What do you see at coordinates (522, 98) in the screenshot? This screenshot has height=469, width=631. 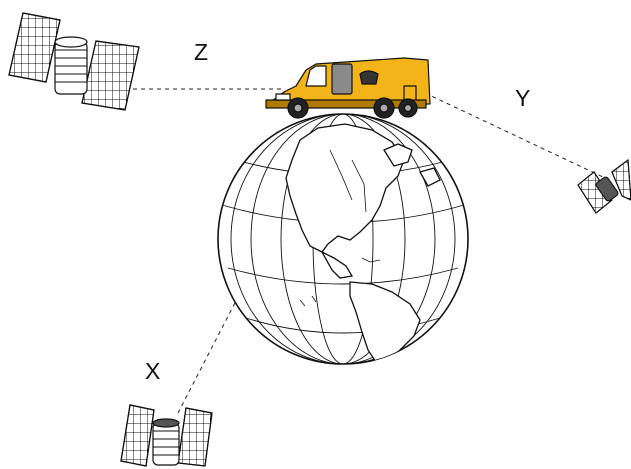 I see `label-y: Y` at bounding box center [522, 98].